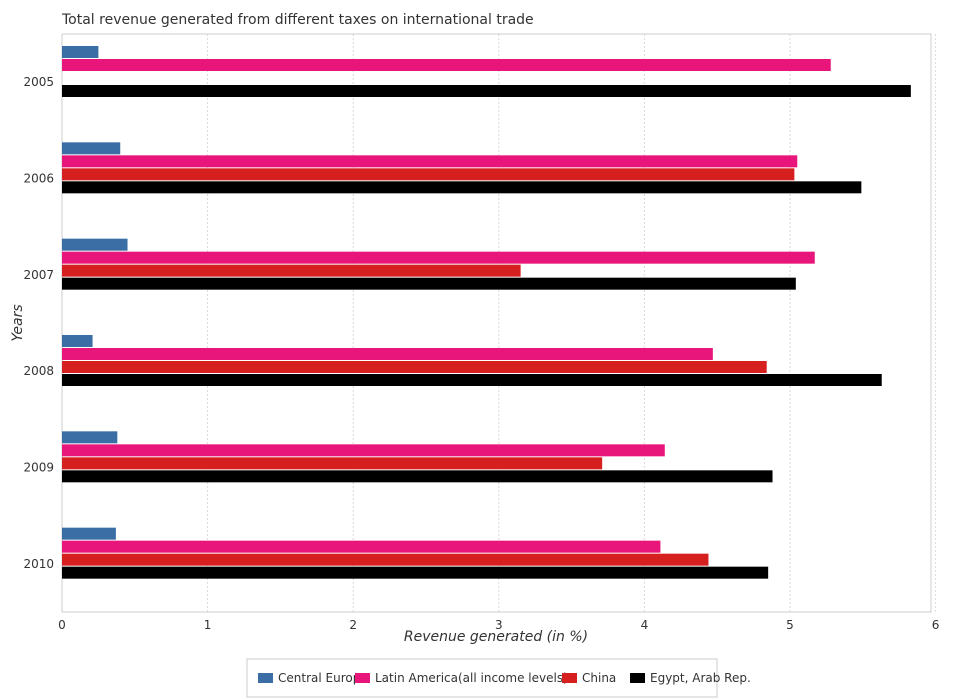 The image size is (964, 700). What do you see at coordinates (496, 637) in the screenshot?
I see `x-axis-label: Revenue generated (in %)` at bounding box center [496, 637].